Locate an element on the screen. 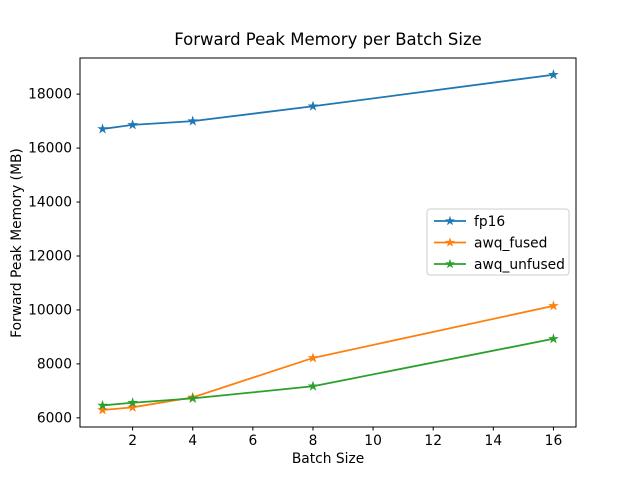 This screenshot has height=480, width=640. x-axis-label: Batch Size is located at coordinates (328, 459).